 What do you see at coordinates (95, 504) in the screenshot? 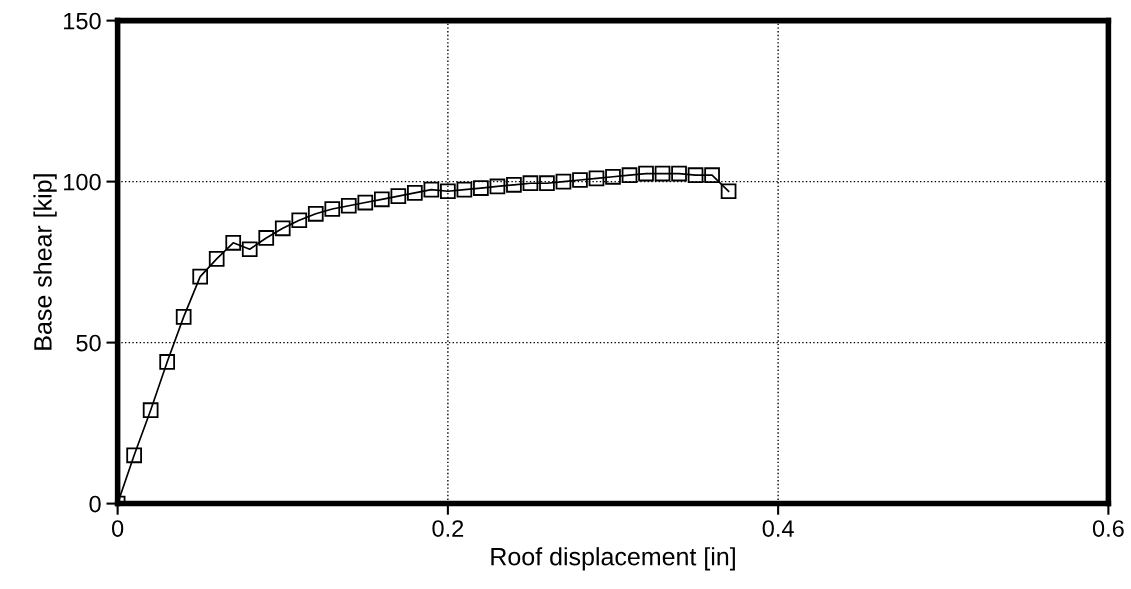
I see `y-tick-label: 0` at bounding box center [95, 504].